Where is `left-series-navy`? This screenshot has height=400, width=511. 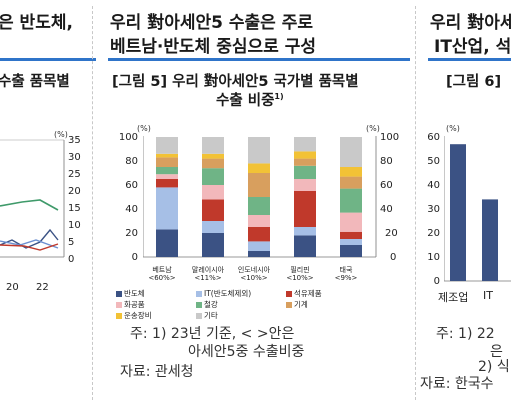
left-series-navy is located at coordinates (29, 238).